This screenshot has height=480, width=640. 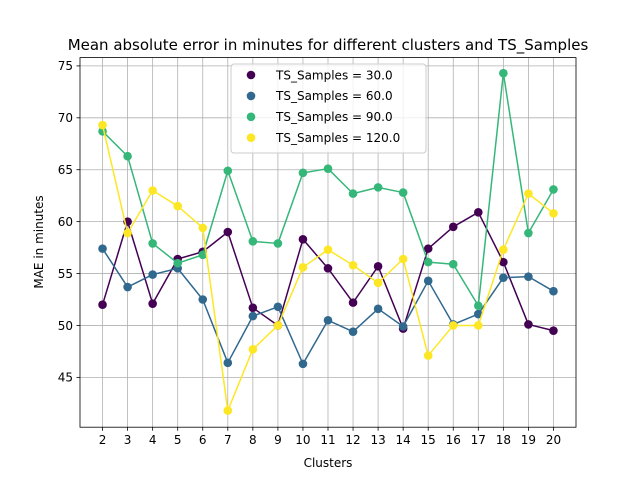 What do you see at coordinates (128, 440) in the screenshot?
I see `x-tick-label: 3` at bounding box center [128, 440].